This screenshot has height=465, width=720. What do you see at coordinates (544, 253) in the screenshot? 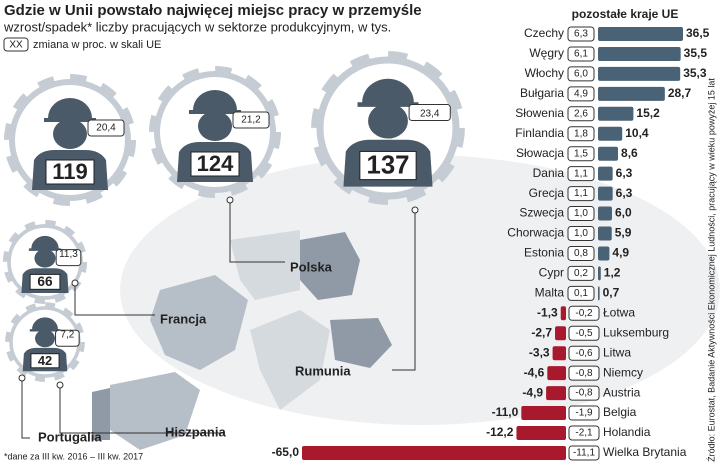
I see `category-label: Estonia` at bounding box center [544, 253].